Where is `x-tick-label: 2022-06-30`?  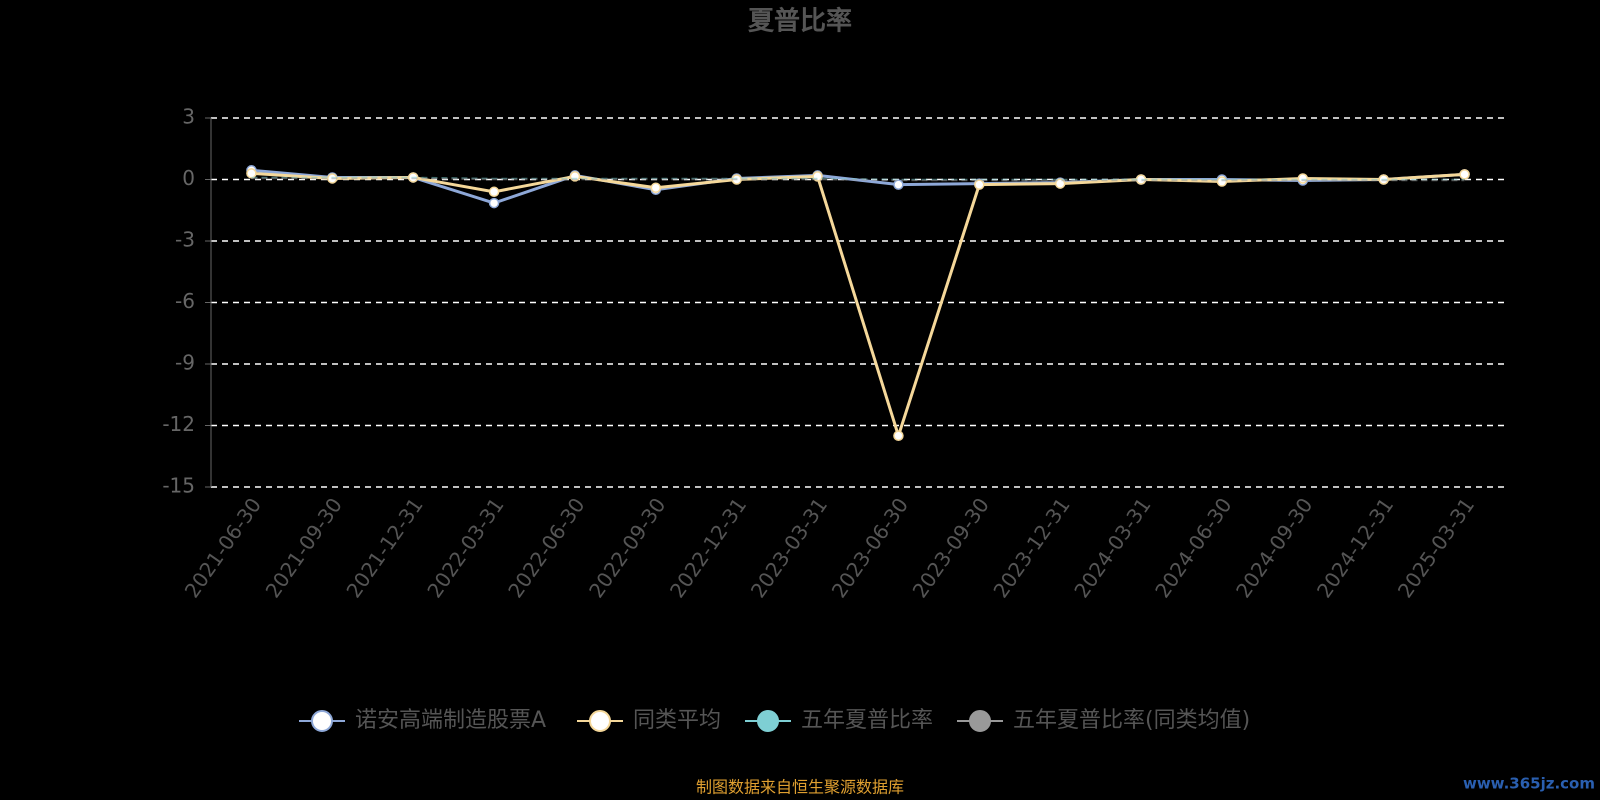
x-tick-label: 2022-06-30 is located at coordinates (546, 547).